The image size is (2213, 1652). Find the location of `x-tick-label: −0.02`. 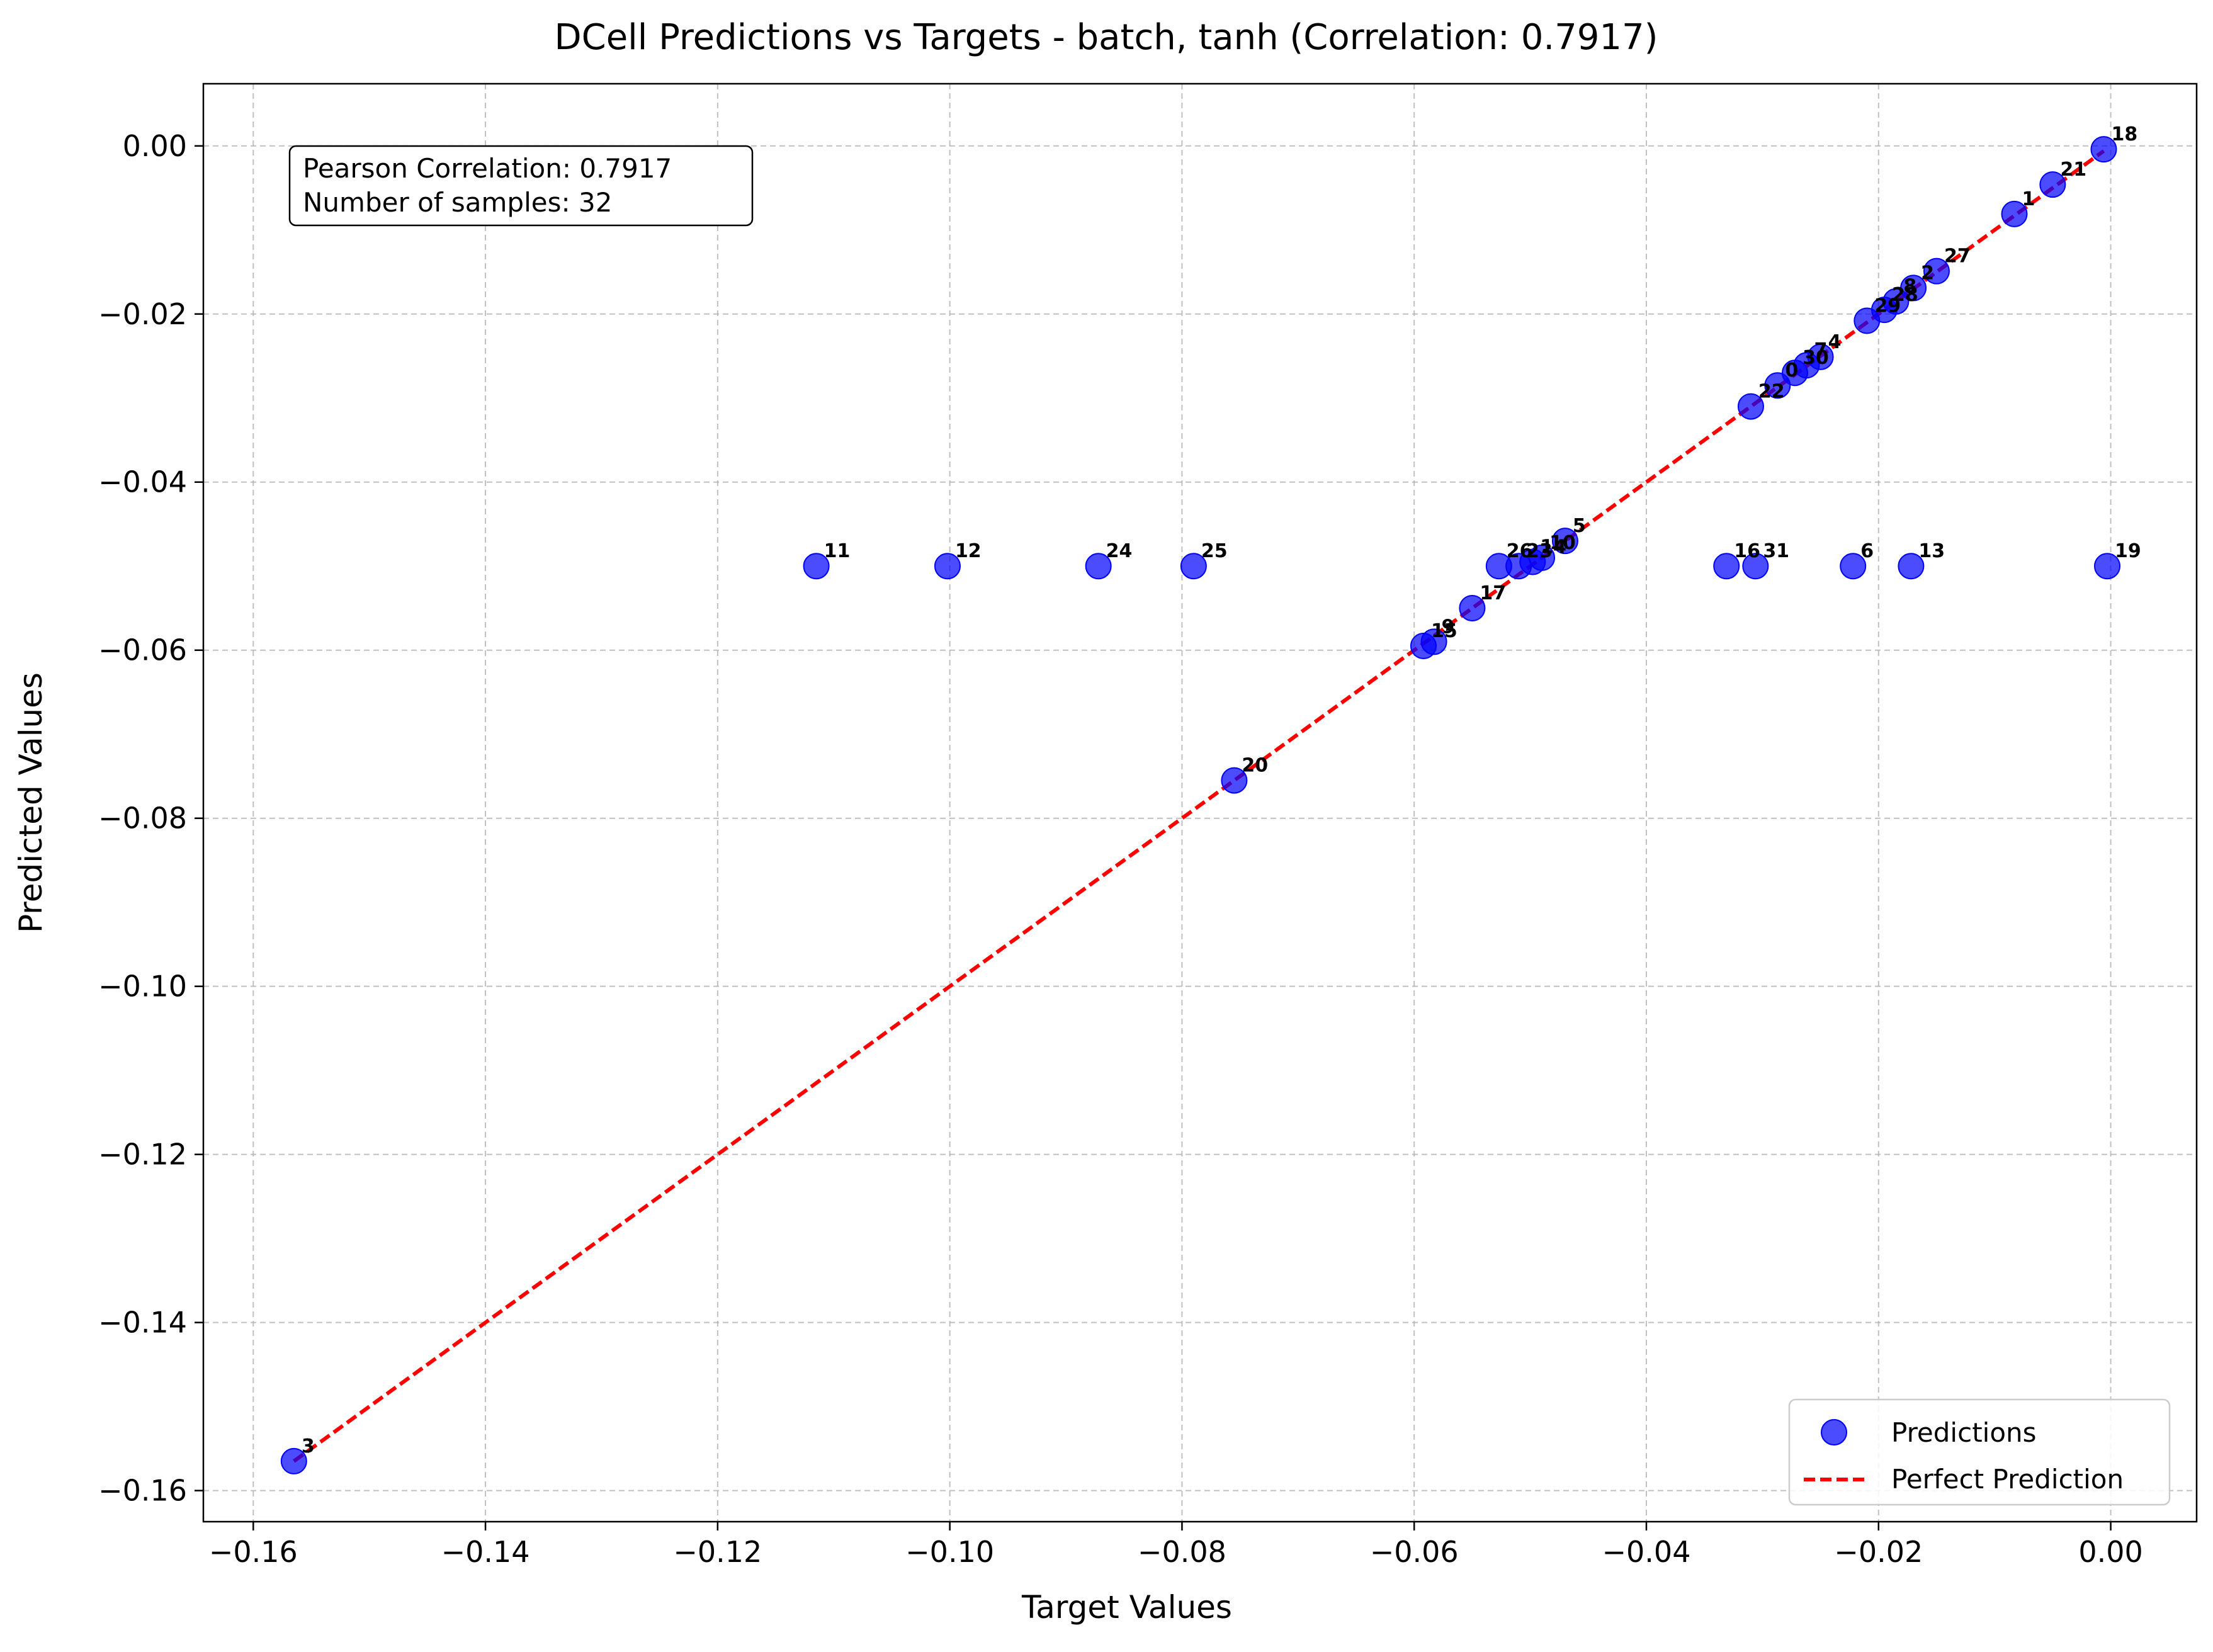

x-tick-label: −0.02 is located at coordinates (1878, 1552).